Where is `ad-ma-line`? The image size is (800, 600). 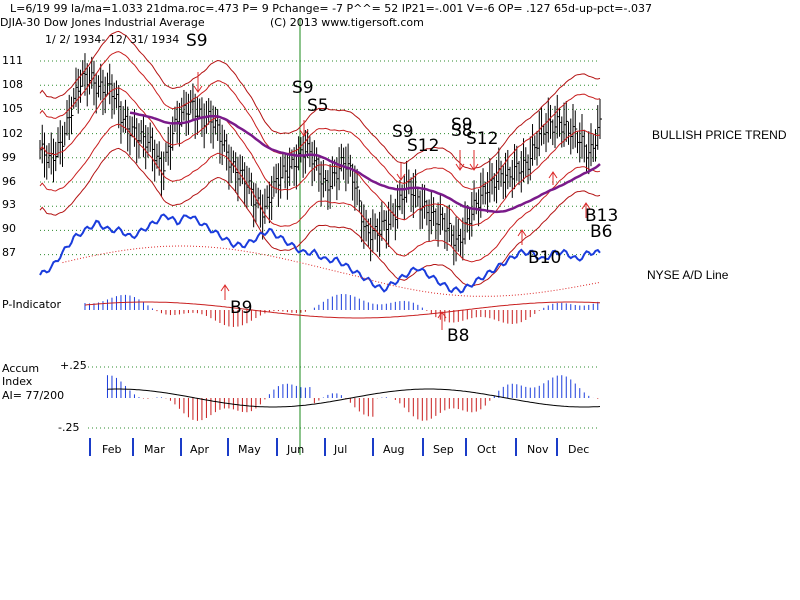
ad-ma-line is located at coordinates (331, 271).